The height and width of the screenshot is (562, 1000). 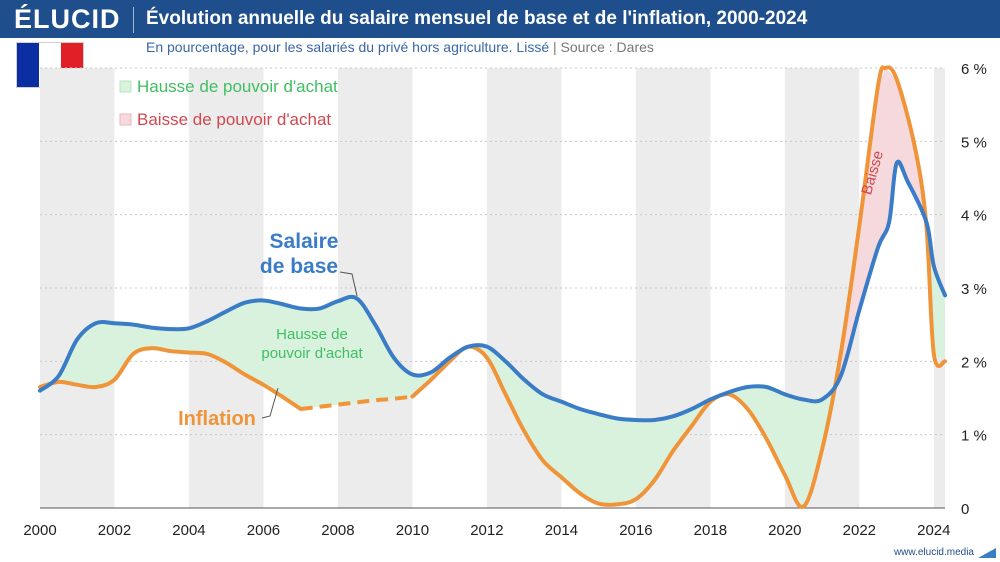 What do you see at coordinates (348, 284) in the screenshot?
I see `salaire-label-leader` at bounding box center [348, 284].